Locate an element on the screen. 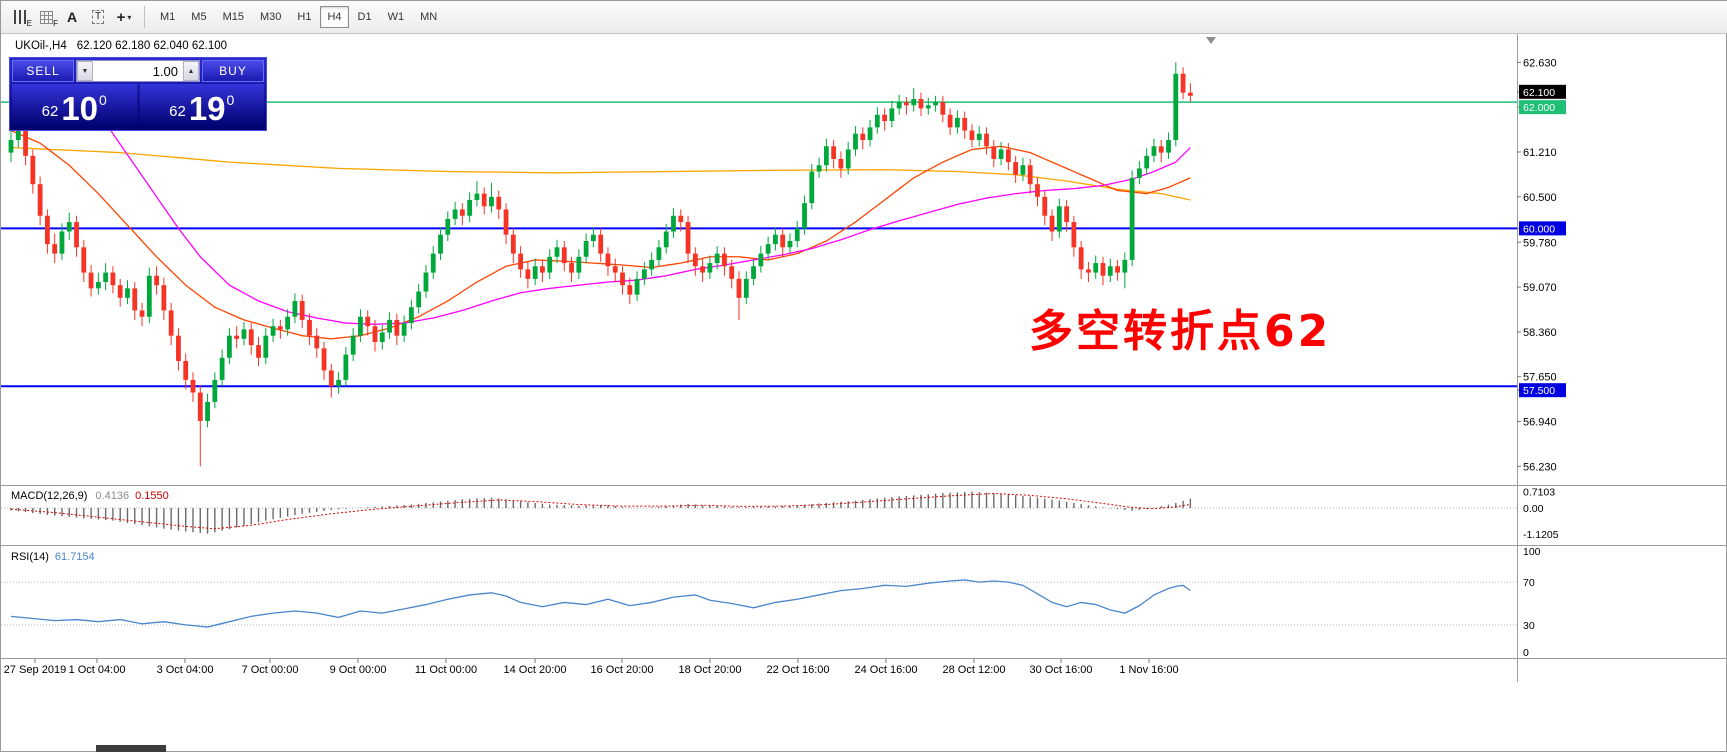  svg-text: 61.210 is located at coordinates (1540, 153).